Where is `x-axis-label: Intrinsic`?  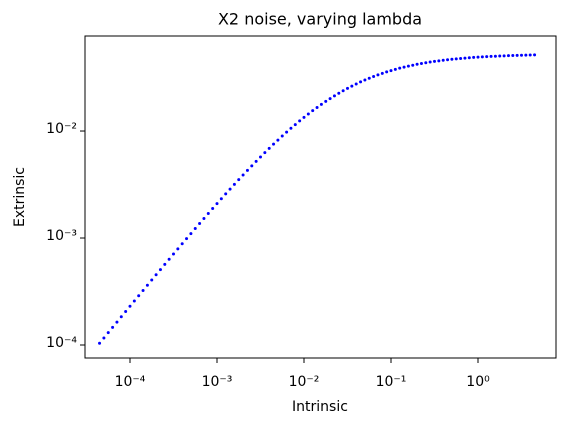 x-axis-label: Intrinsic is located at coordinates (320, 407).